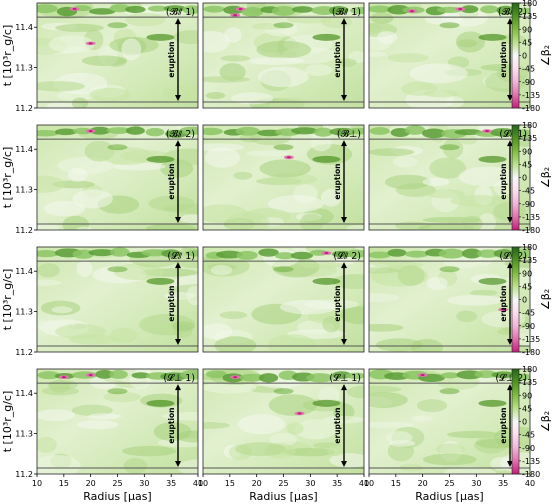  What do you see at coordinates (369, 483) in the screenshot?
I see `x-tick-label: 10` at bounding box center [369, 483].